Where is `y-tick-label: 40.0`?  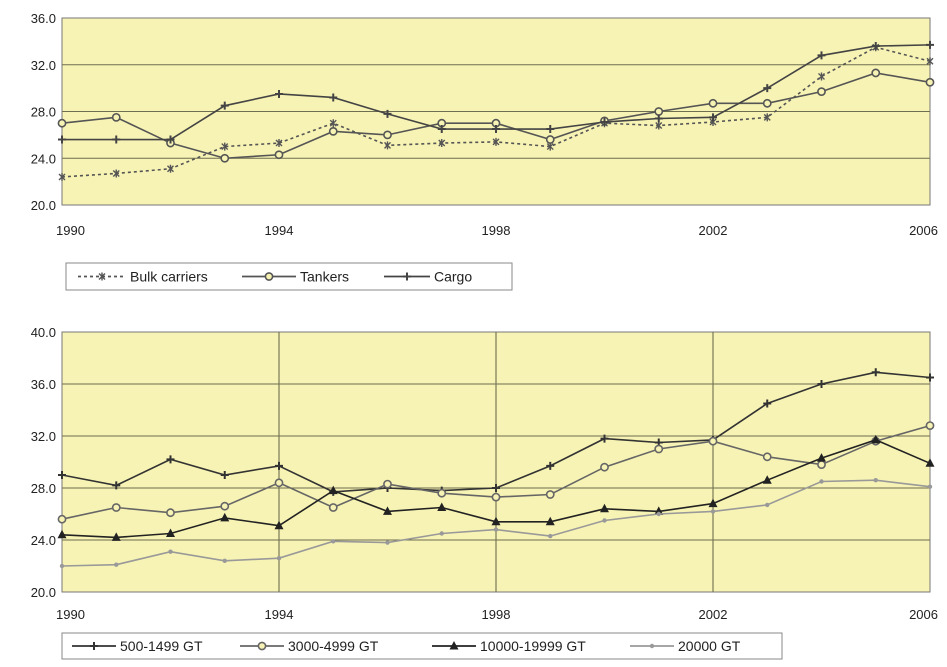
y-tick-label: 40.0 is located at coordinates (43, 332).